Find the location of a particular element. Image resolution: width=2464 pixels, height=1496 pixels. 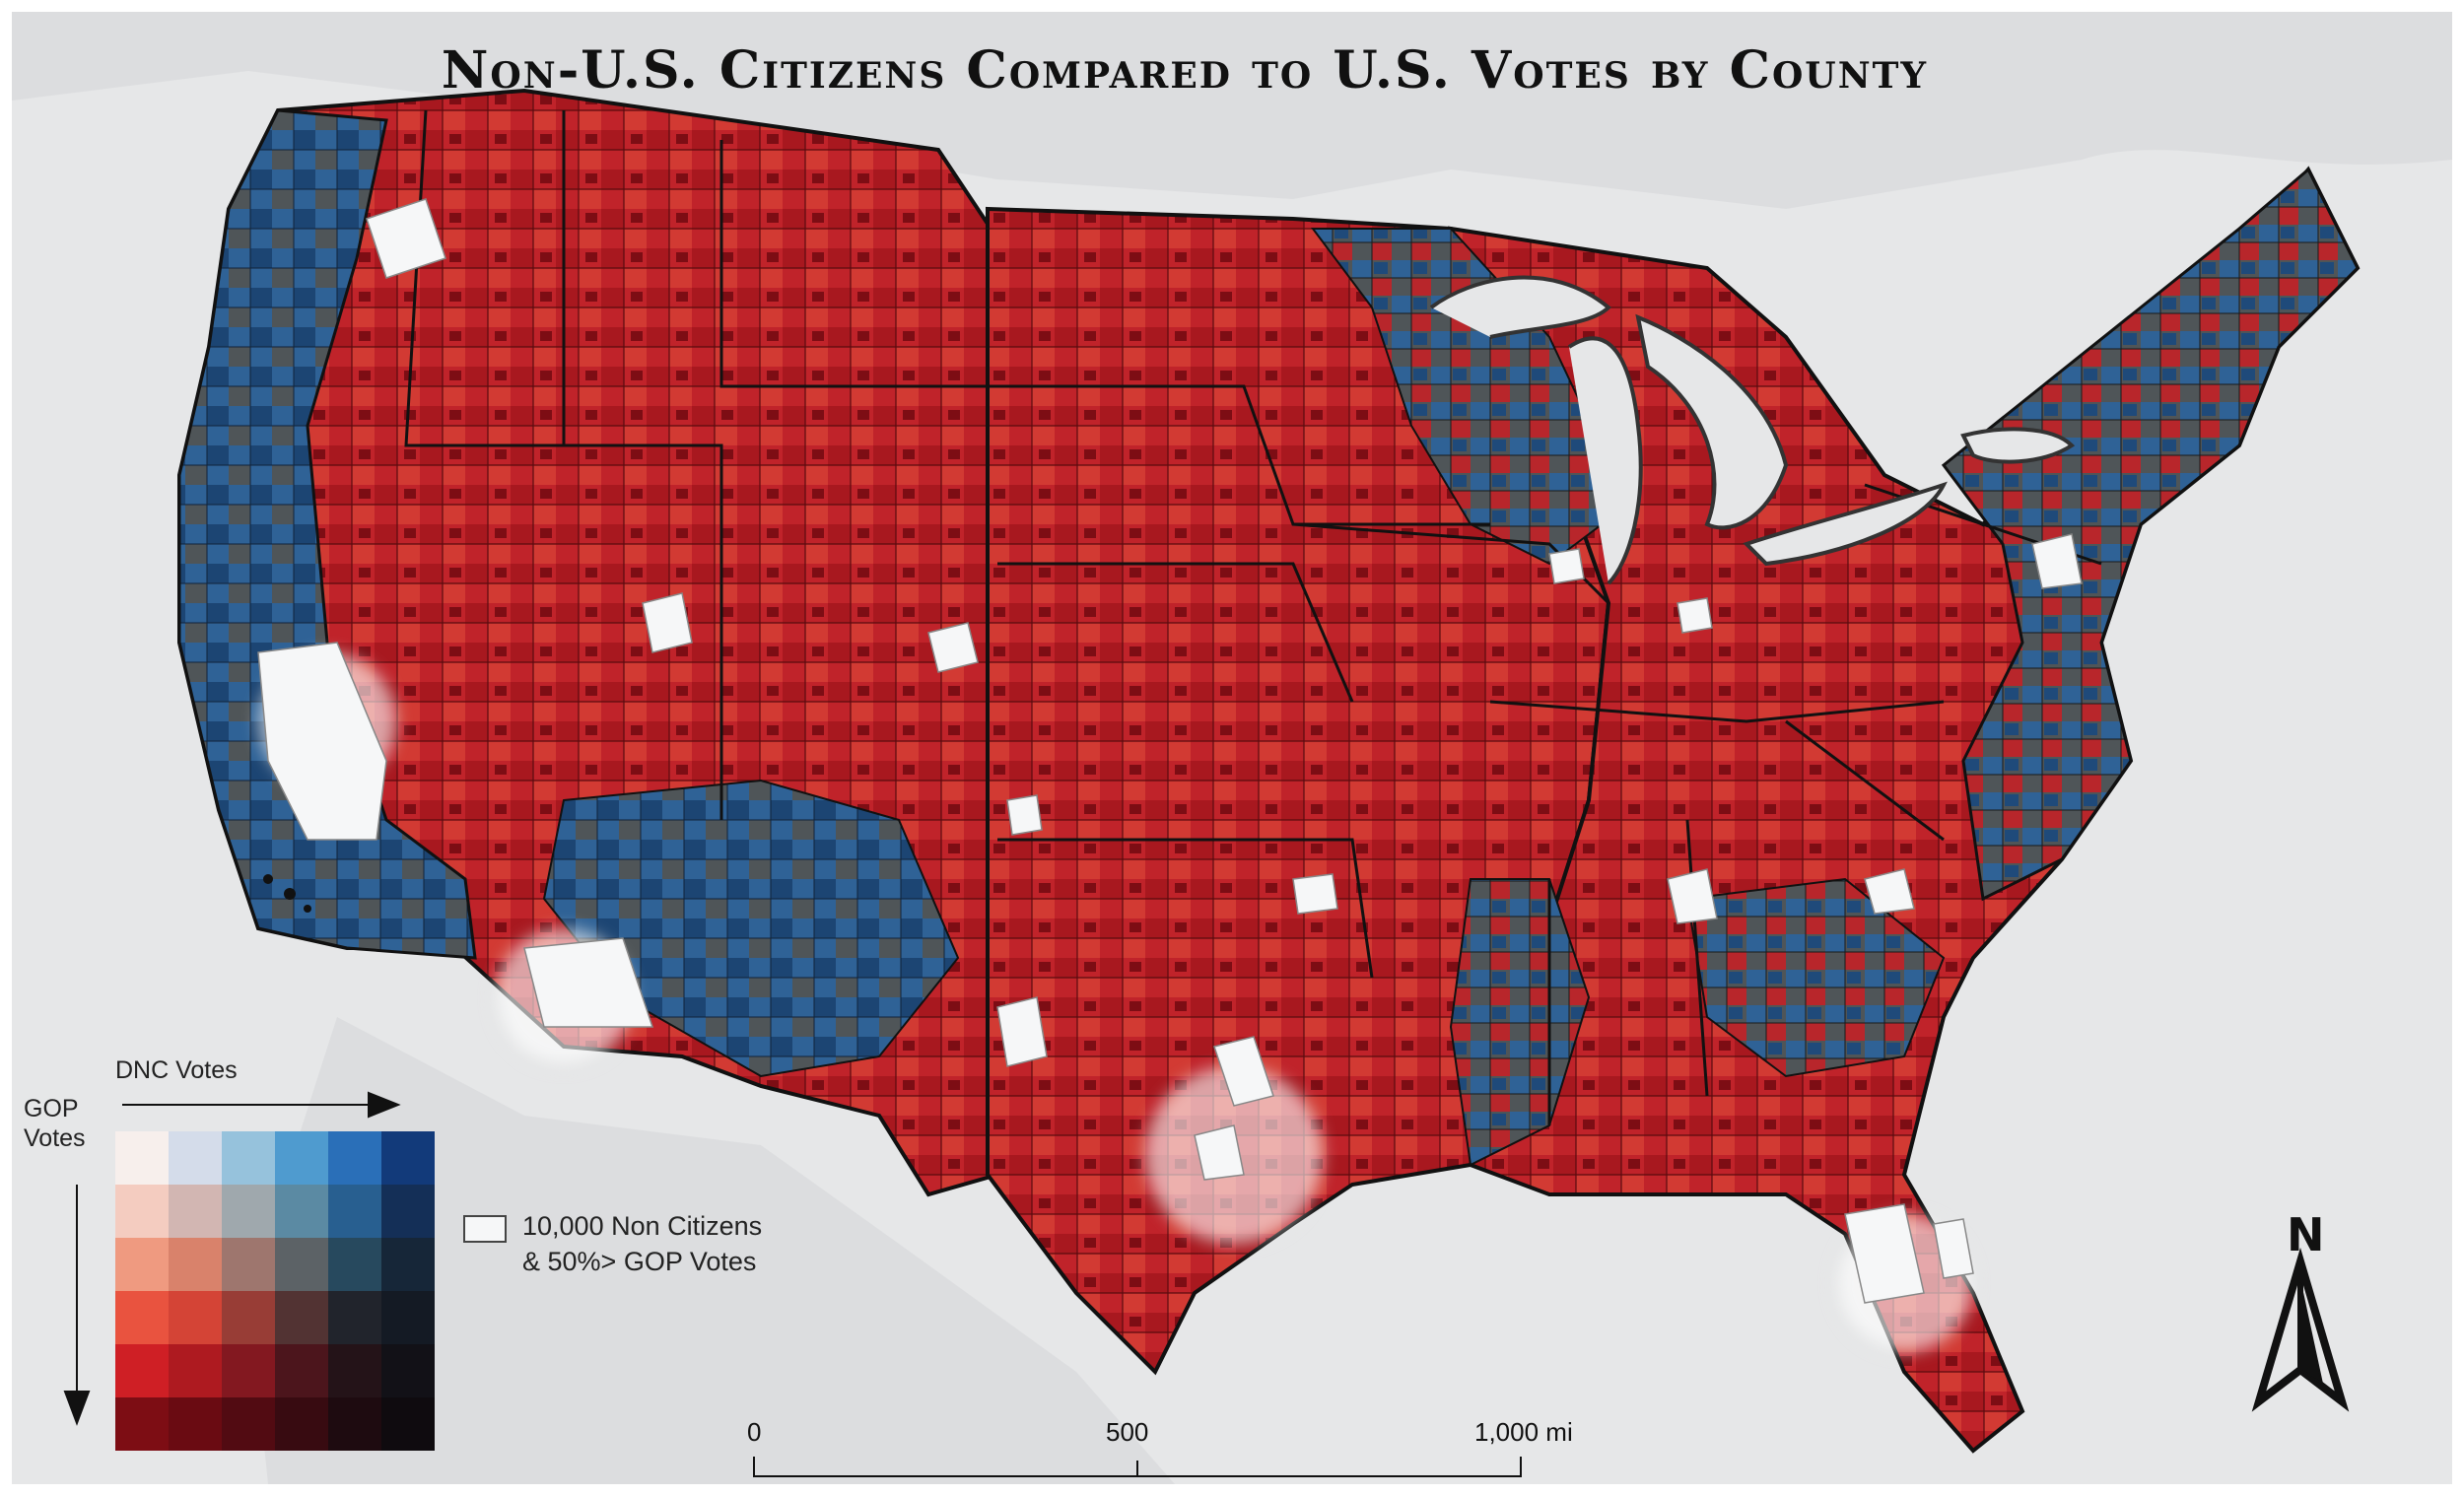

legend-y-label: GOP Votes is located at coordinates (55, 1123).